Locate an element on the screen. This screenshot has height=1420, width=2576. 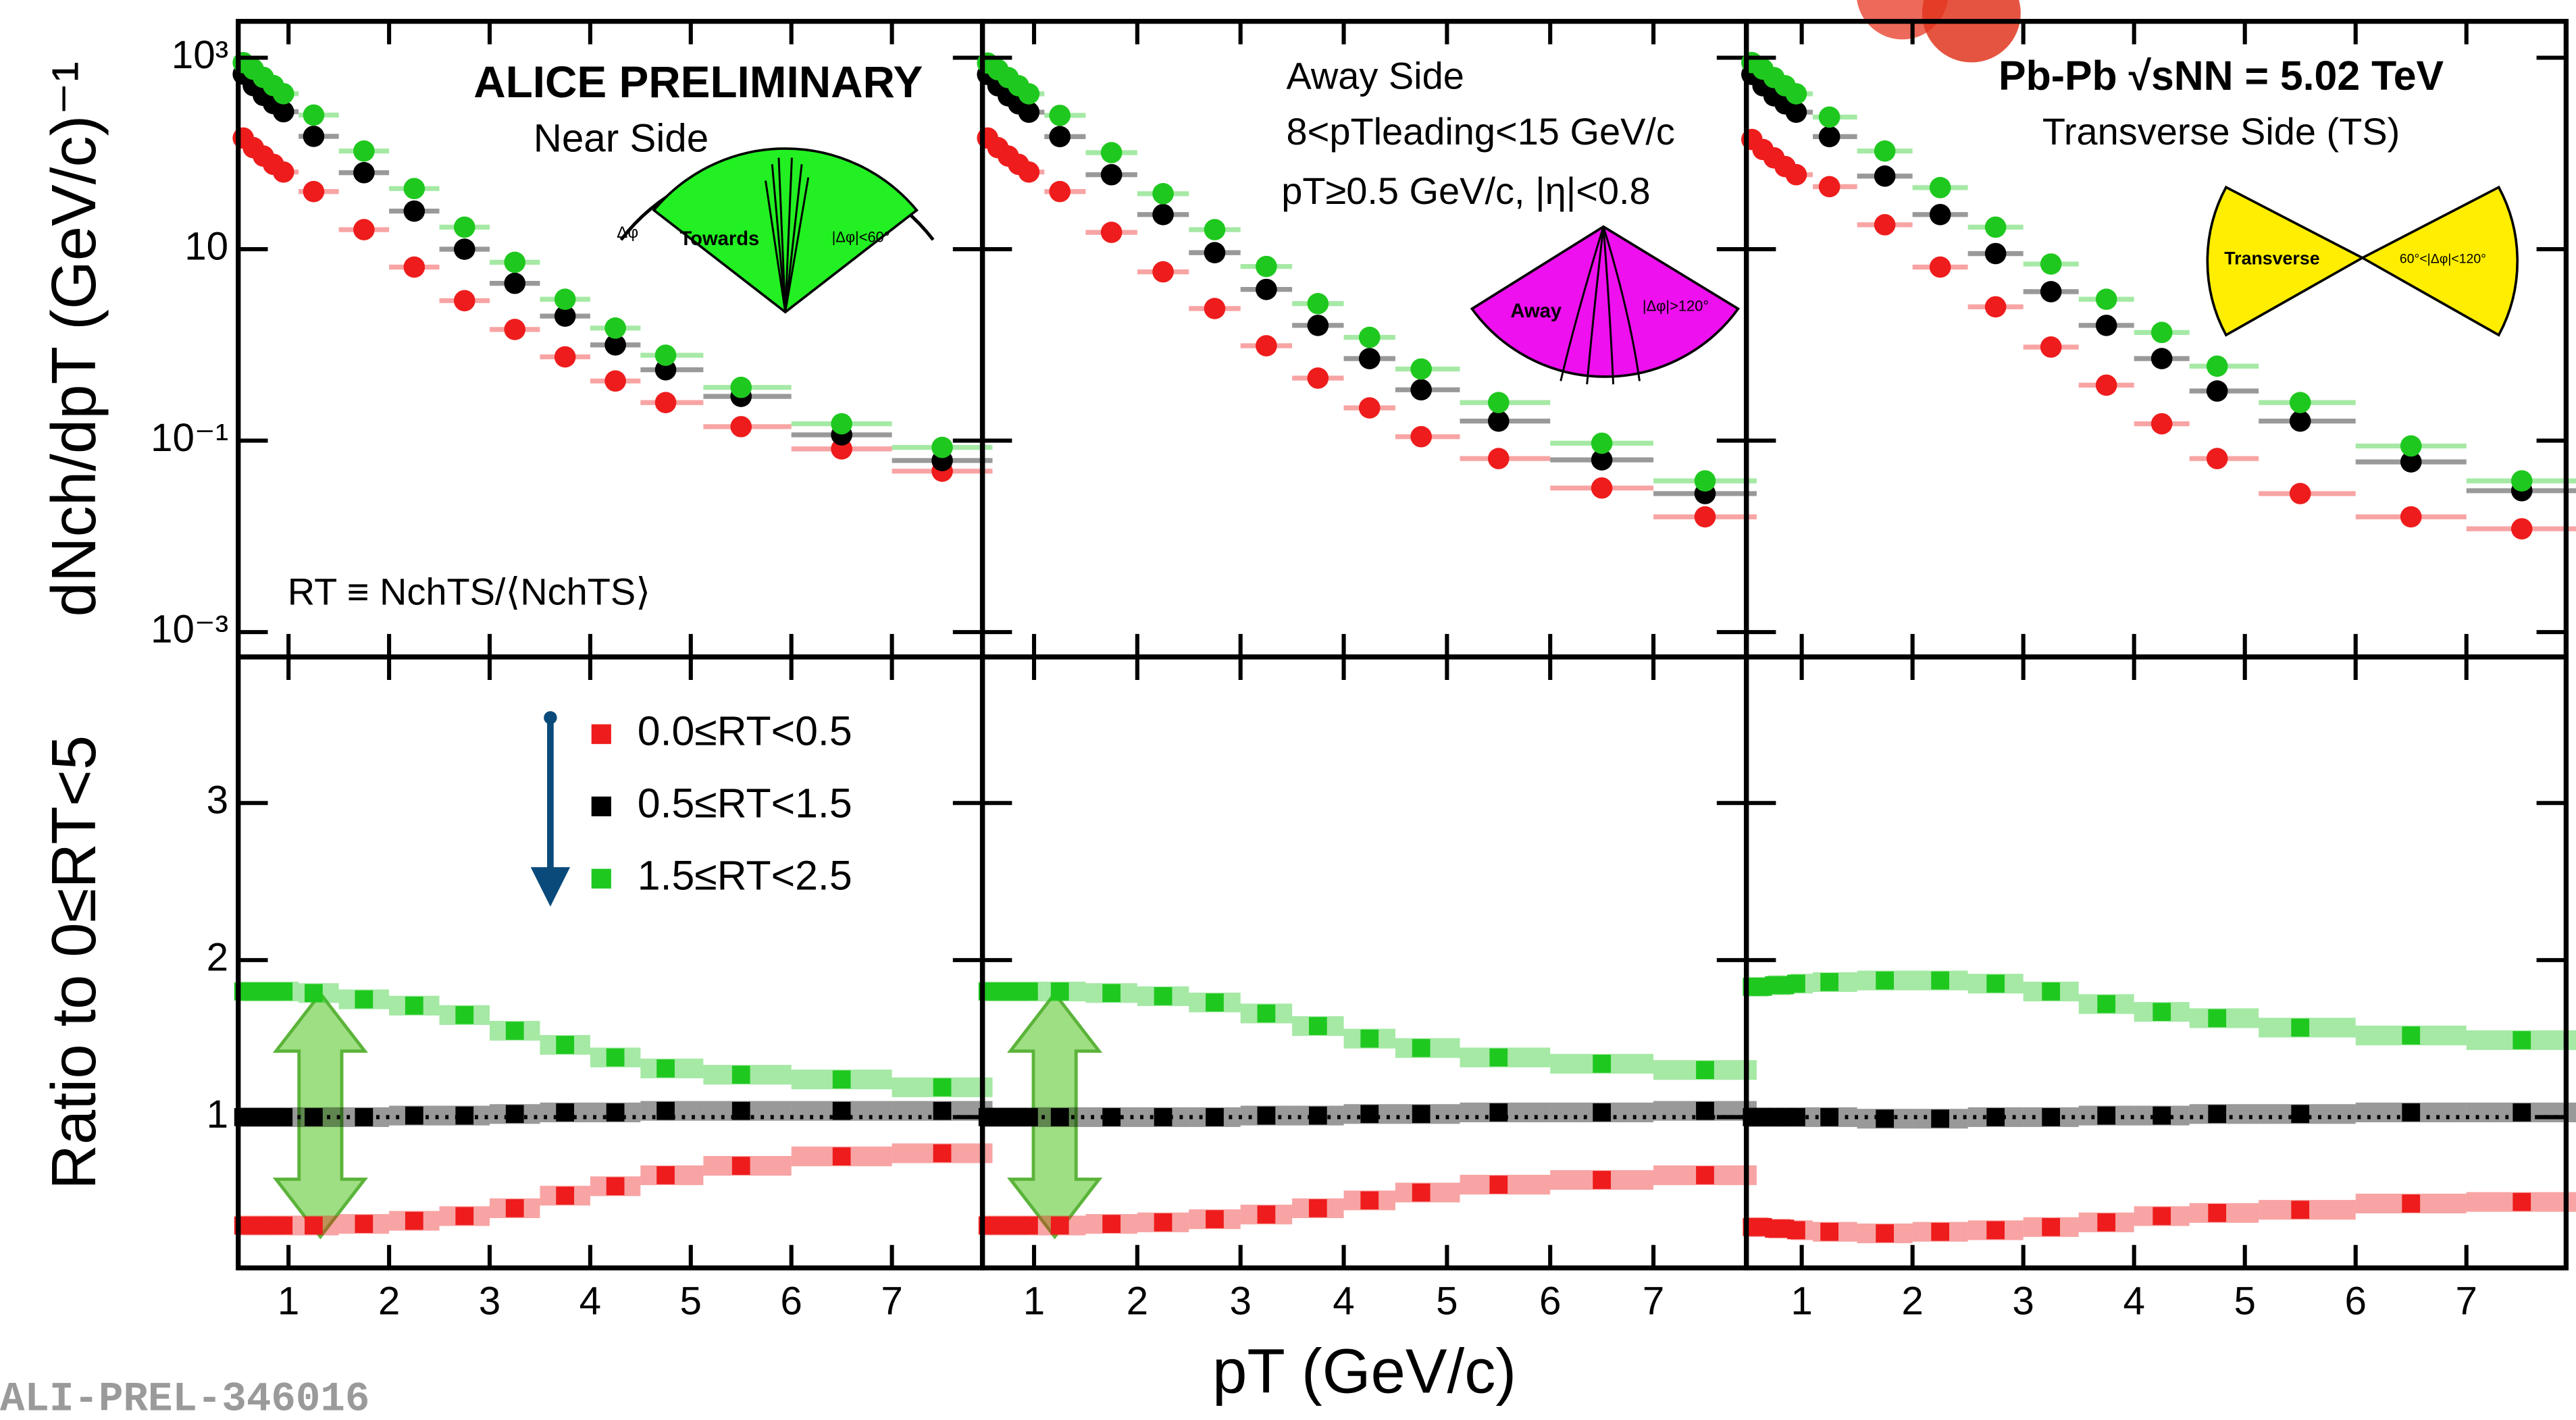
x-axis-label: pT (GeV/c) is located at coordinates (1364, 1371).